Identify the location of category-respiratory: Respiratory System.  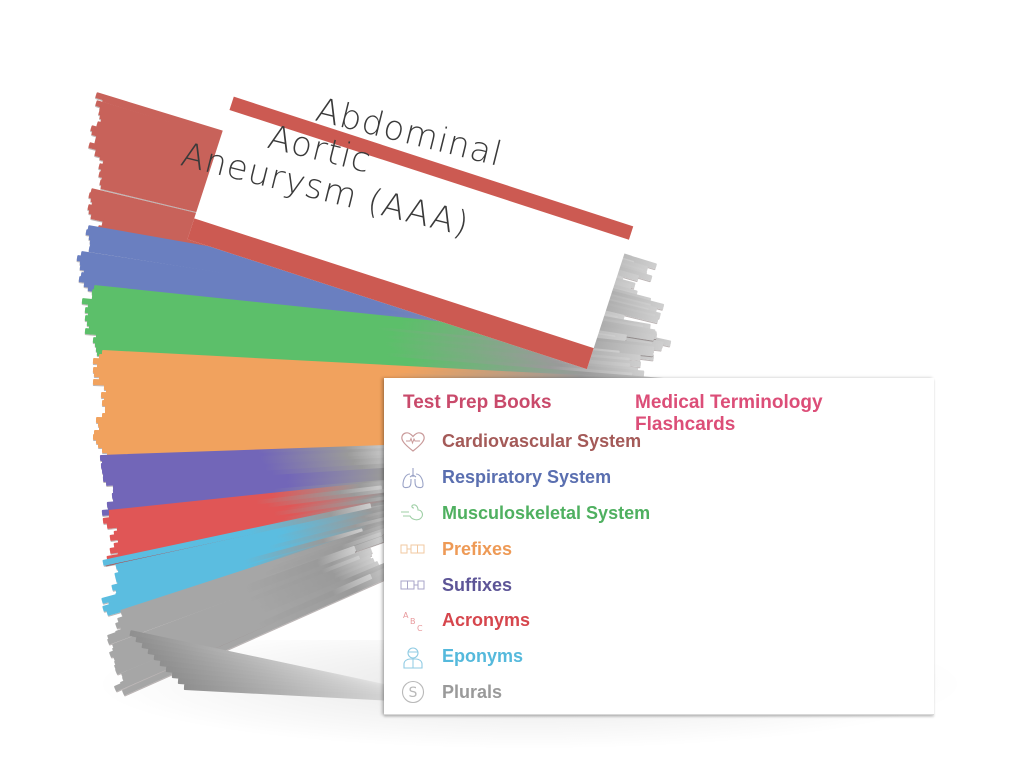
(524, 478).